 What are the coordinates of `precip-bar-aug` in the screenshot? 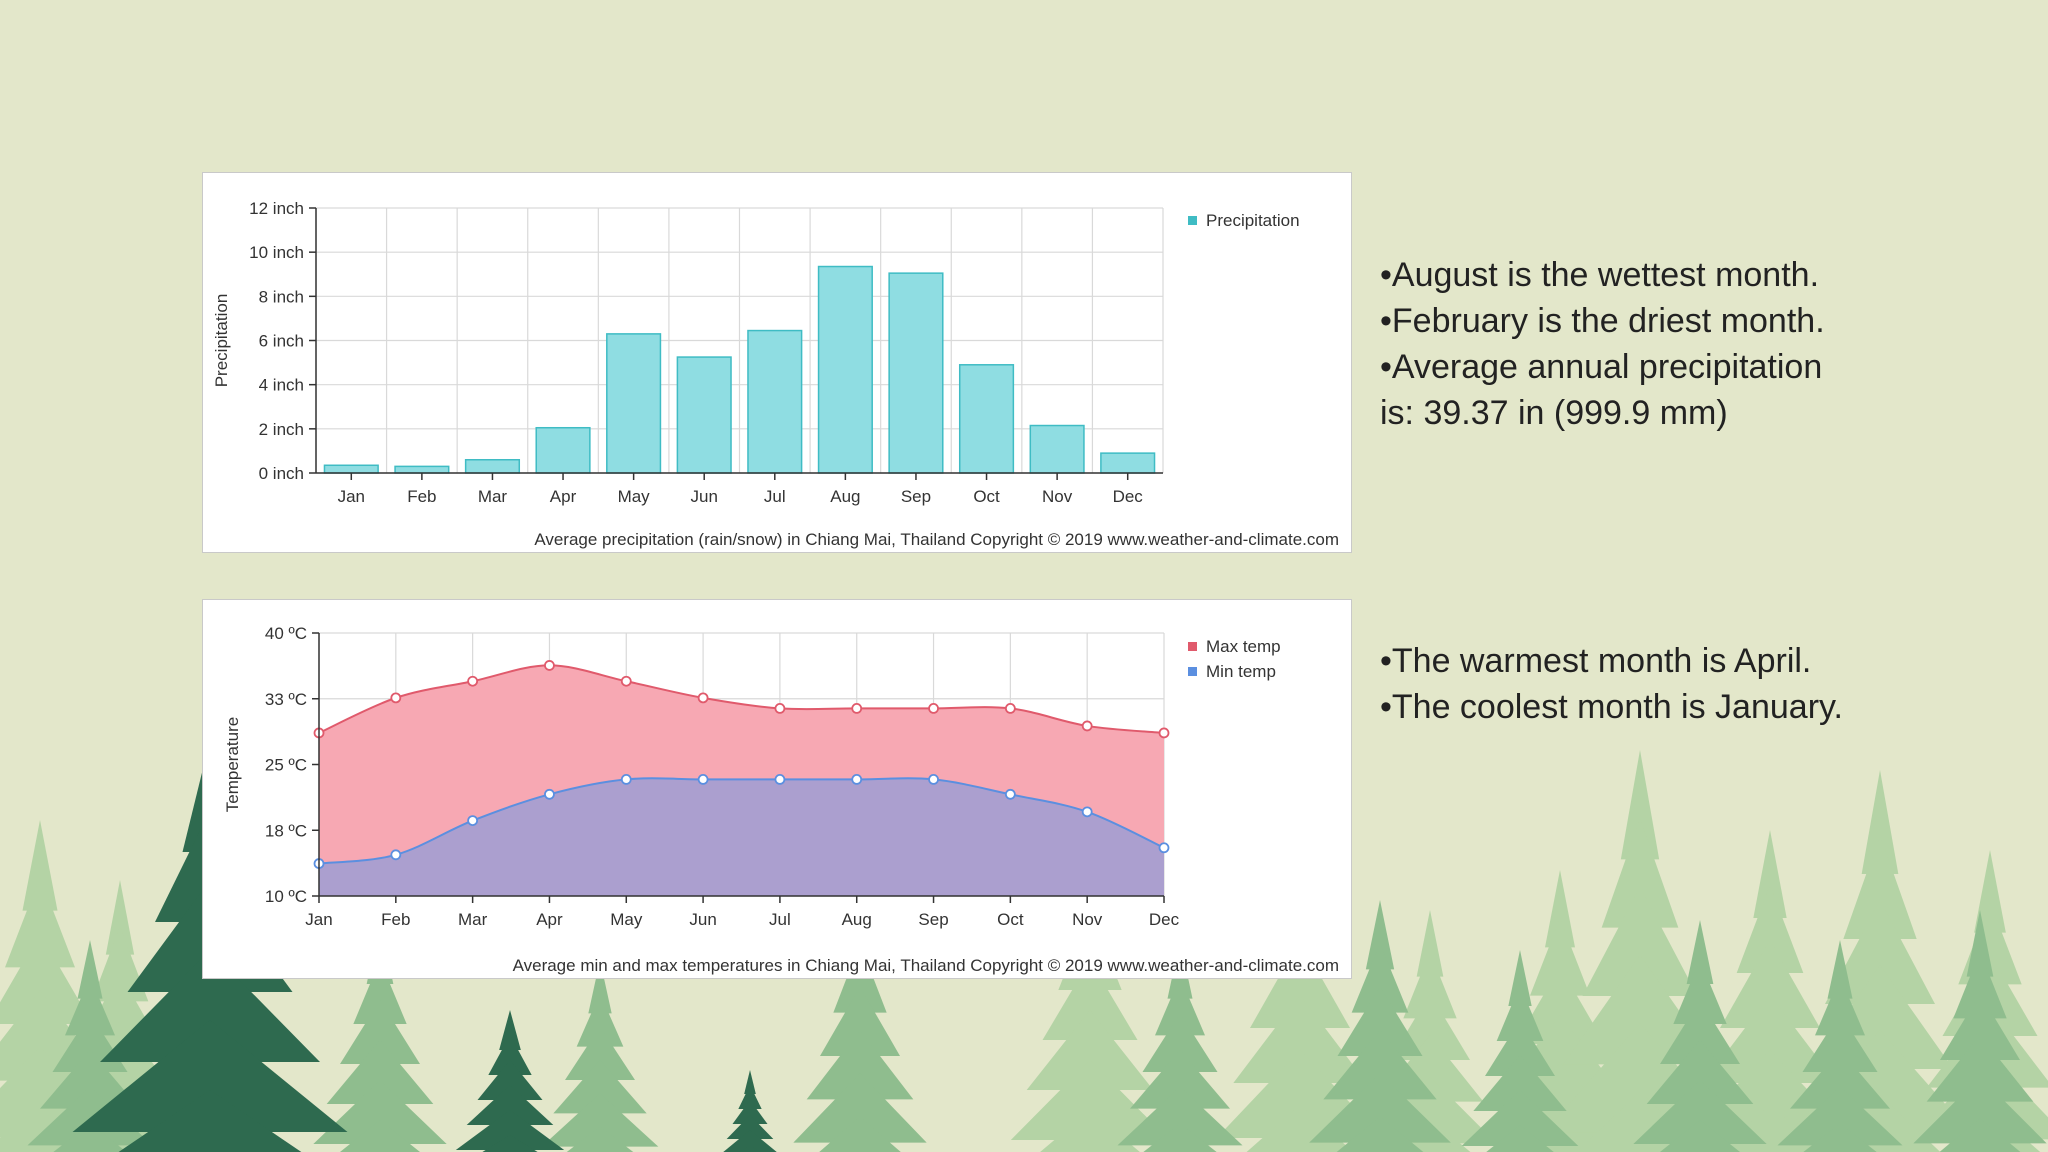 It's located at (845, 369).